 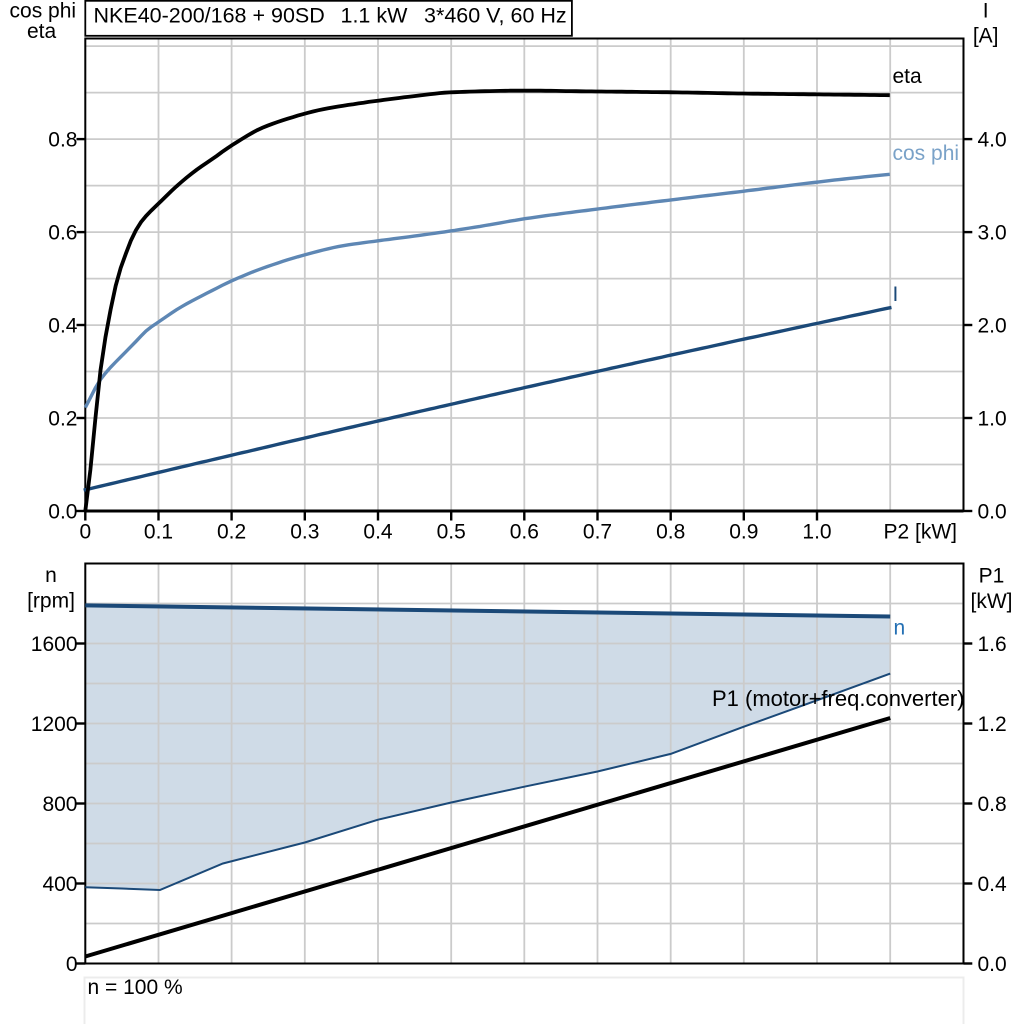 What do you see at coordinates (451, 532) in the screenshot?
I see `svg-text: 0.5` at bounding box center [451, 532].